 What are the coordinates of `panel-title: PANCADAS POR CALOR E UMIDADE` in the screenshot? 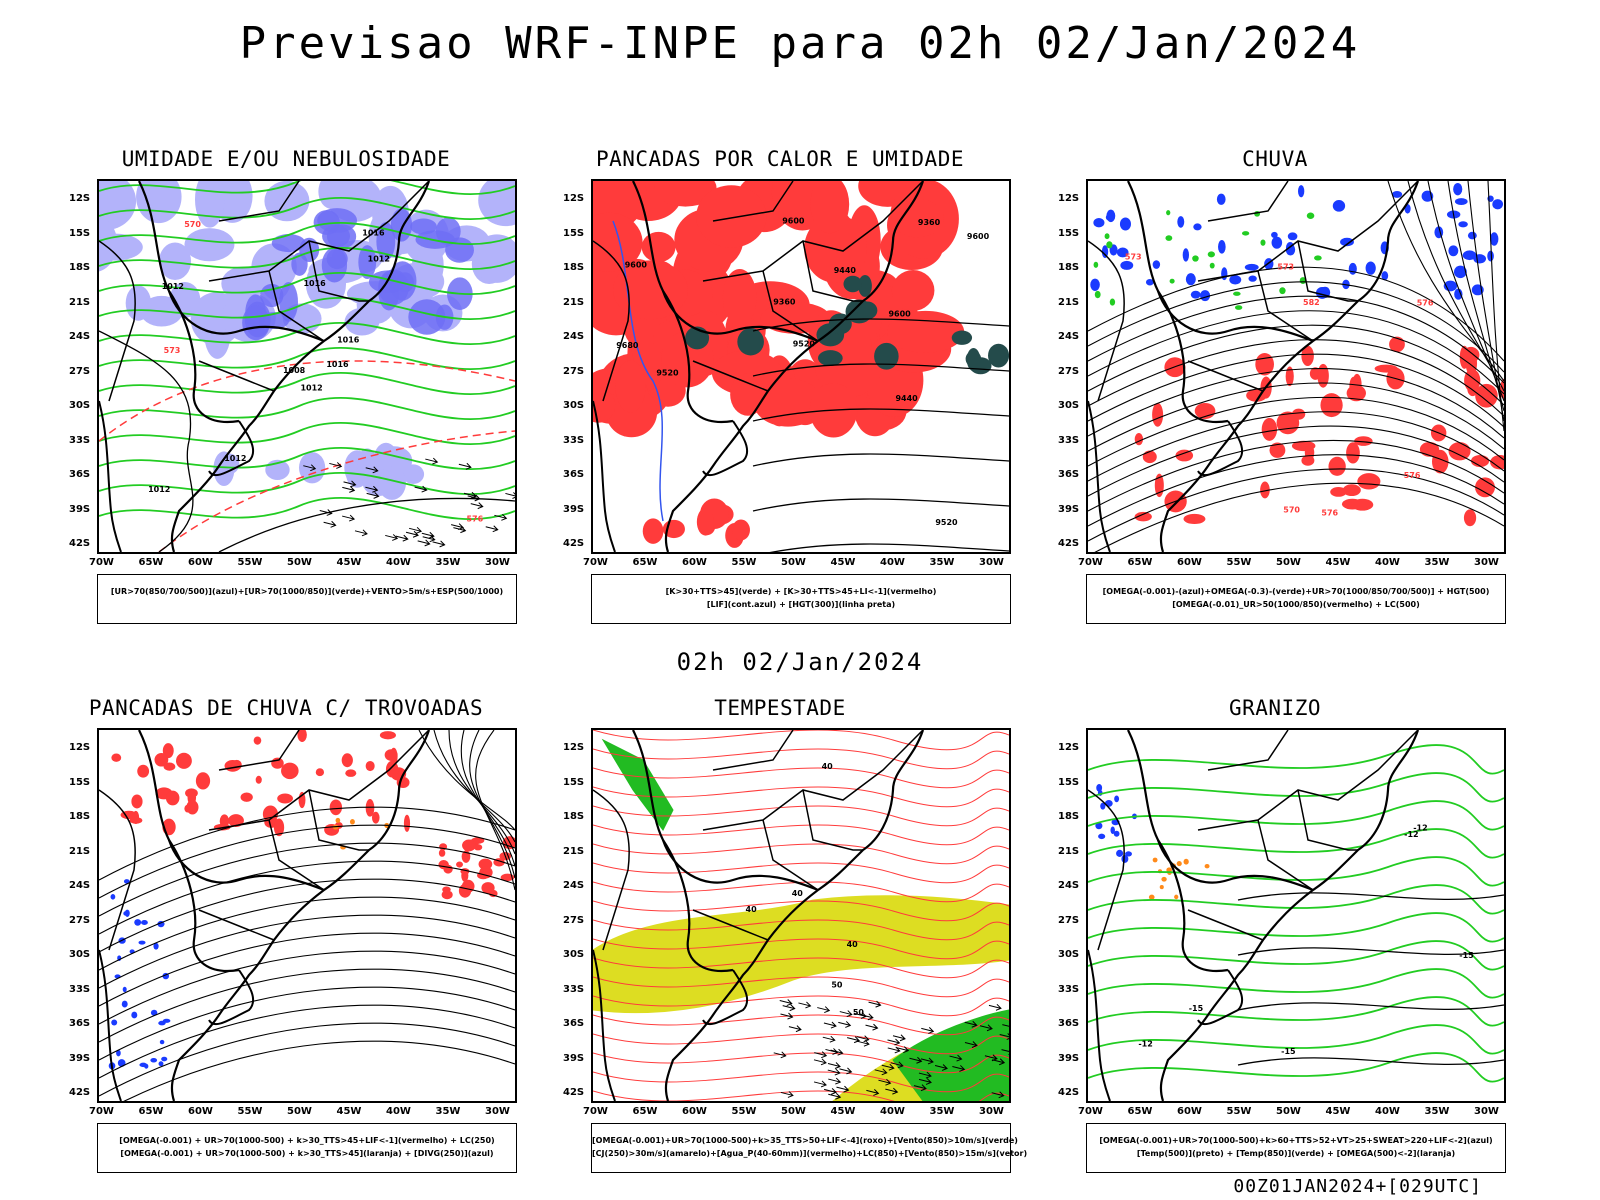 It's located at (779, 159).